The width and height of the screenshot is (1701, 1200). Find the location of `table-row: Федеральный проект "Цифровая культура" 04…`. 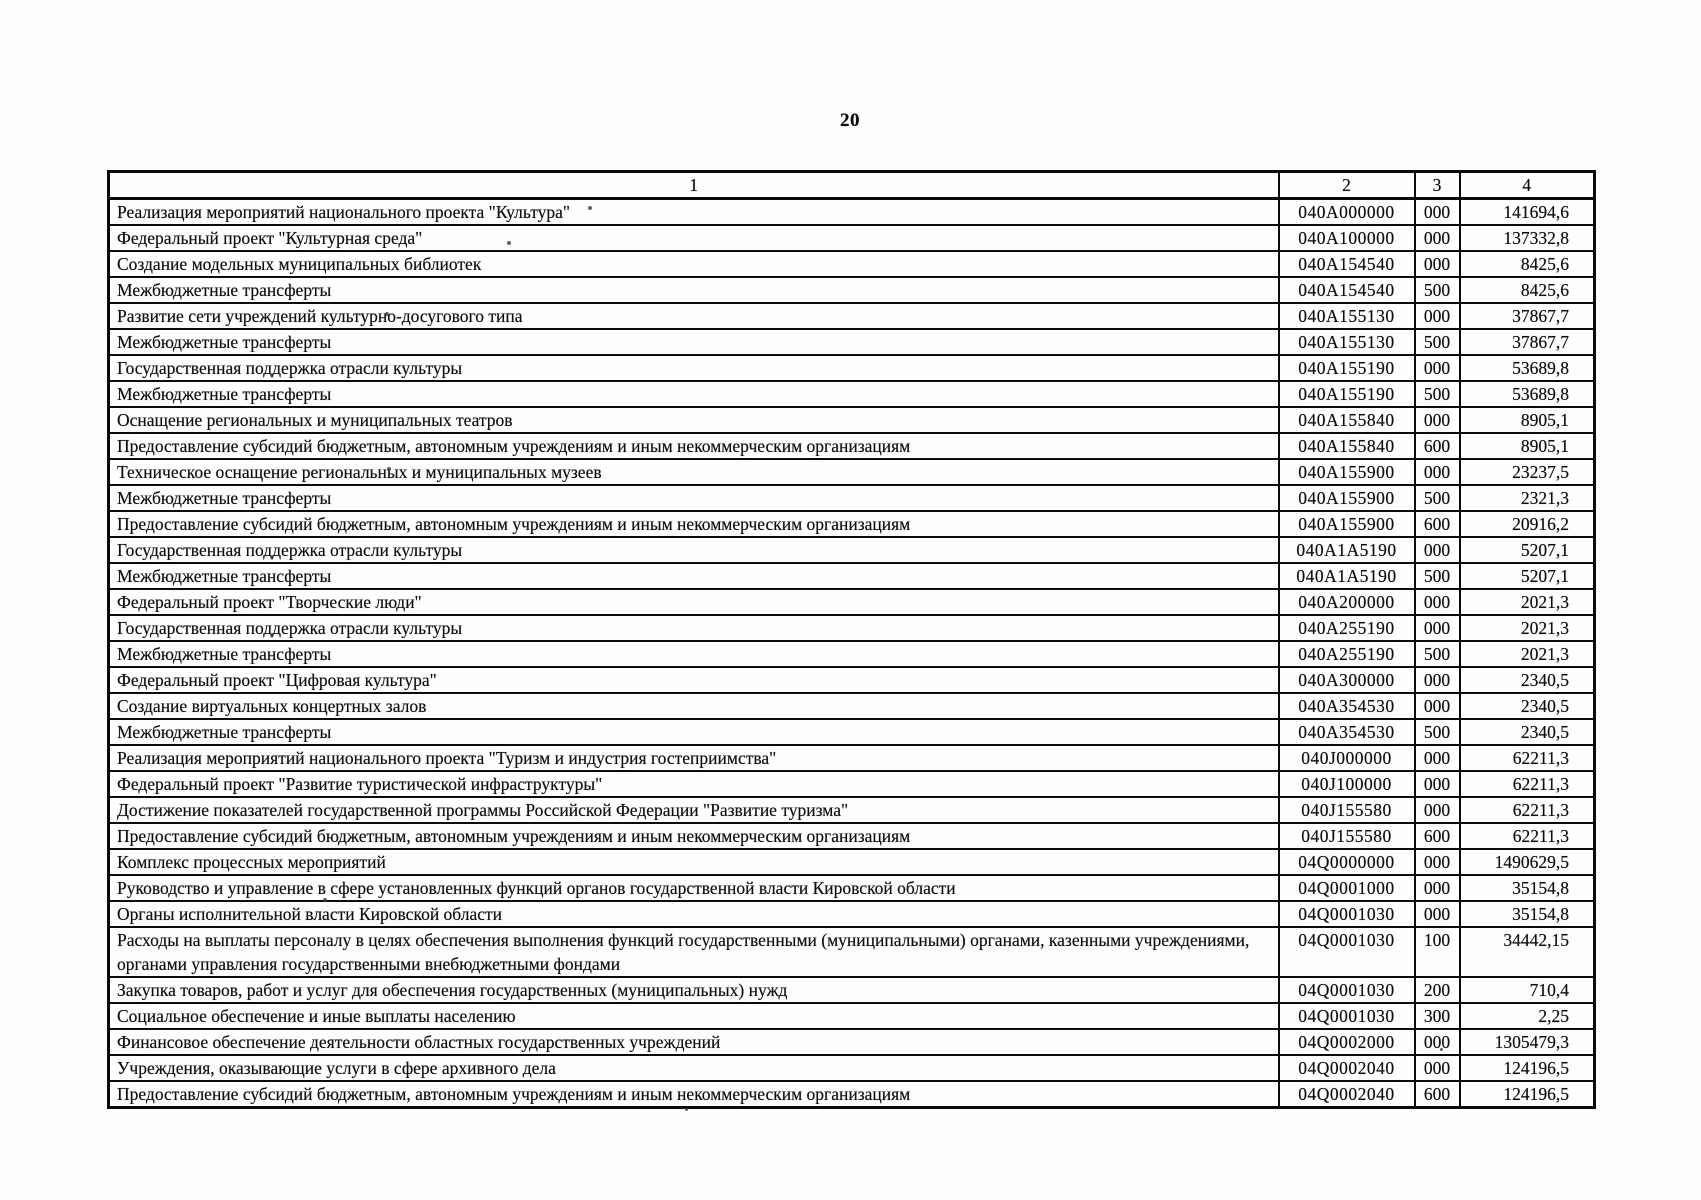

table-row: Федеральный проект "Цифровая культура" 04… is located at coordinates (851, 680).